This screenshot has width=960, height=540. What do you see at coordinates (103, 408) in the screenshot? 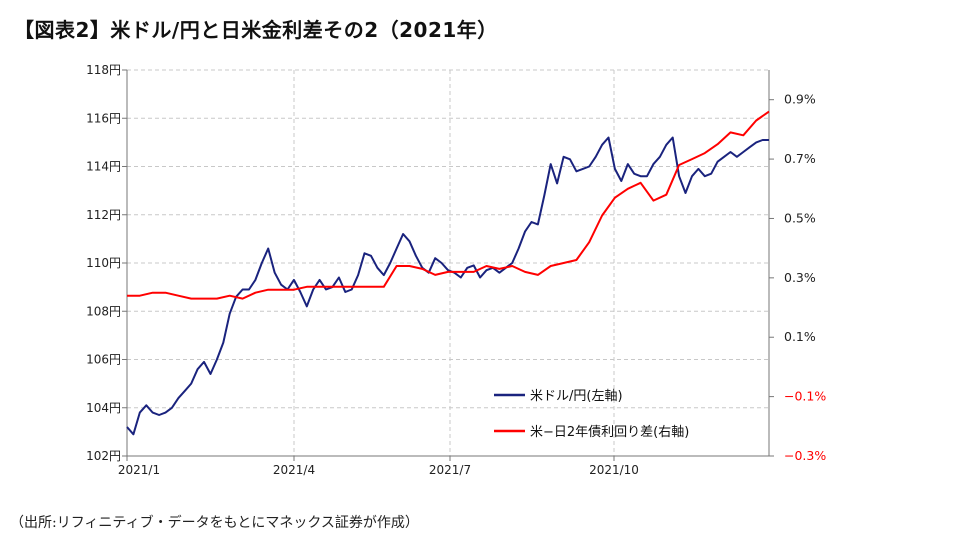
I see `left-tick-label: 104円` at bounding box center [103, 408].